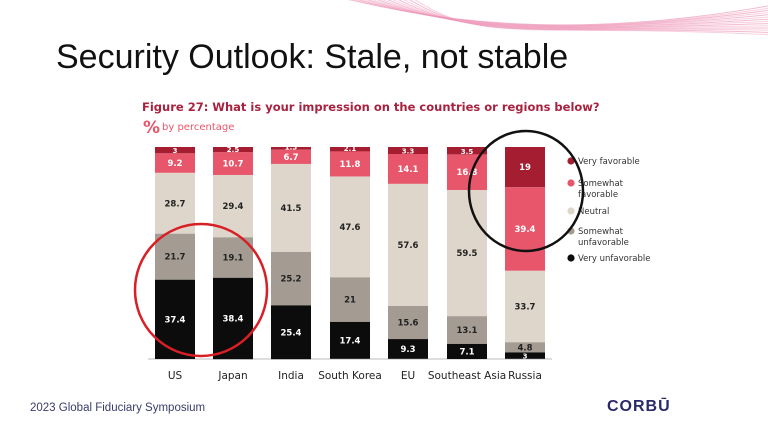 This screenshot has width=768, height=430. I want to click on data-label: 11.8, so click(350, 165).